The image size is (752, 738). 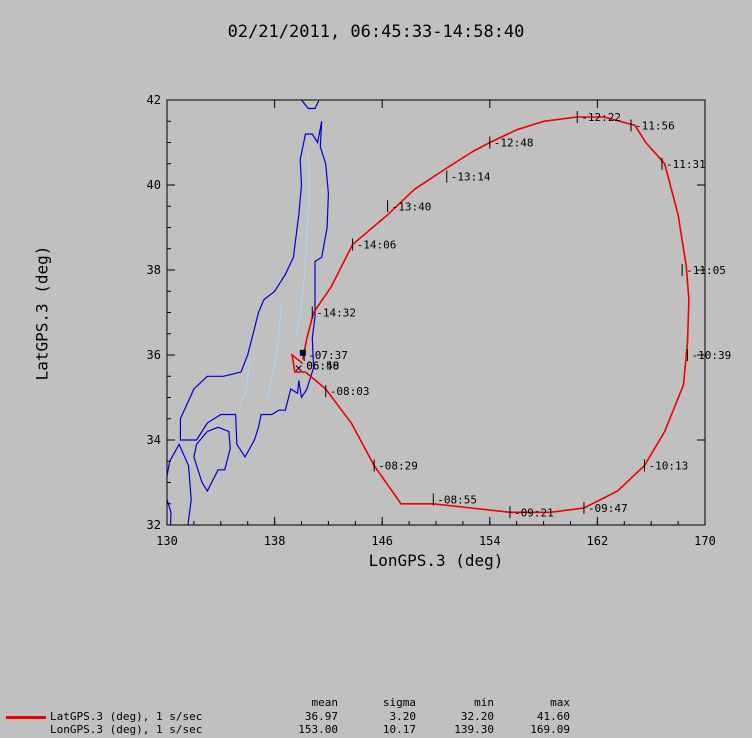 What do you see at coordinates (26, 717) in the screenshot?
I see `legend-swatch-lat` at bounding box center [26, 717].